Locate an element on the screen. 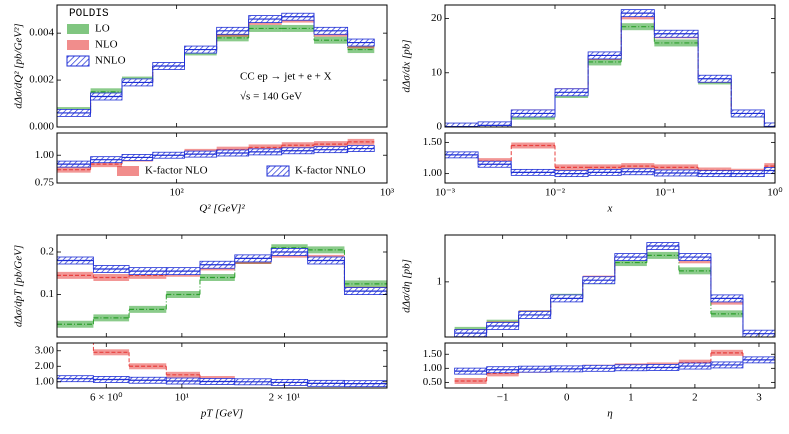 The height and width of the screenshot is (434, 789). y-tick-label: 0.50 is located at coordinates (433, 382).